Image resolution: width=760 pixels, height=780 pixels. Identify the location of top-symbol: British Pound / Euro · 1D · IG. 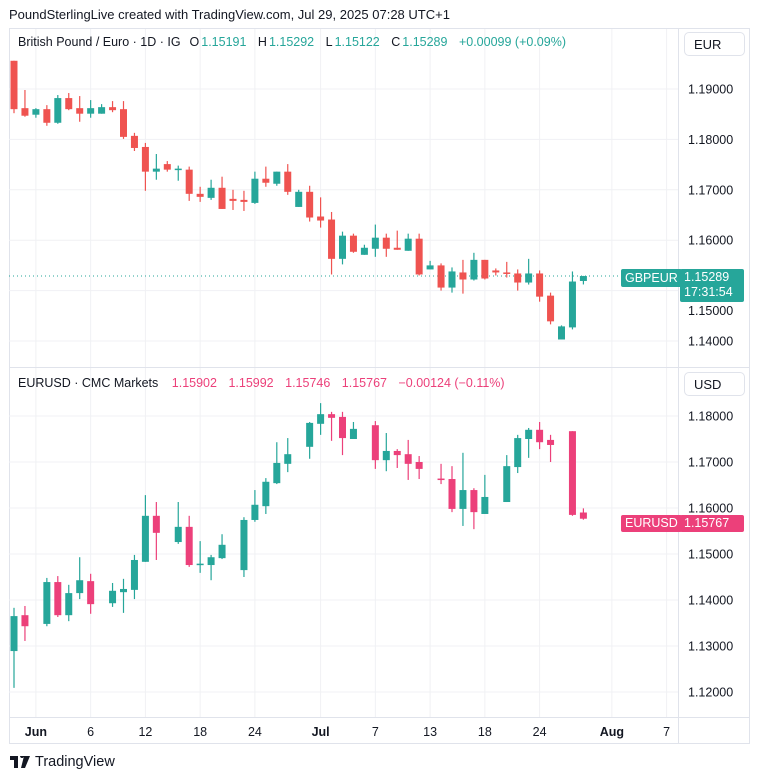
(99, 42).